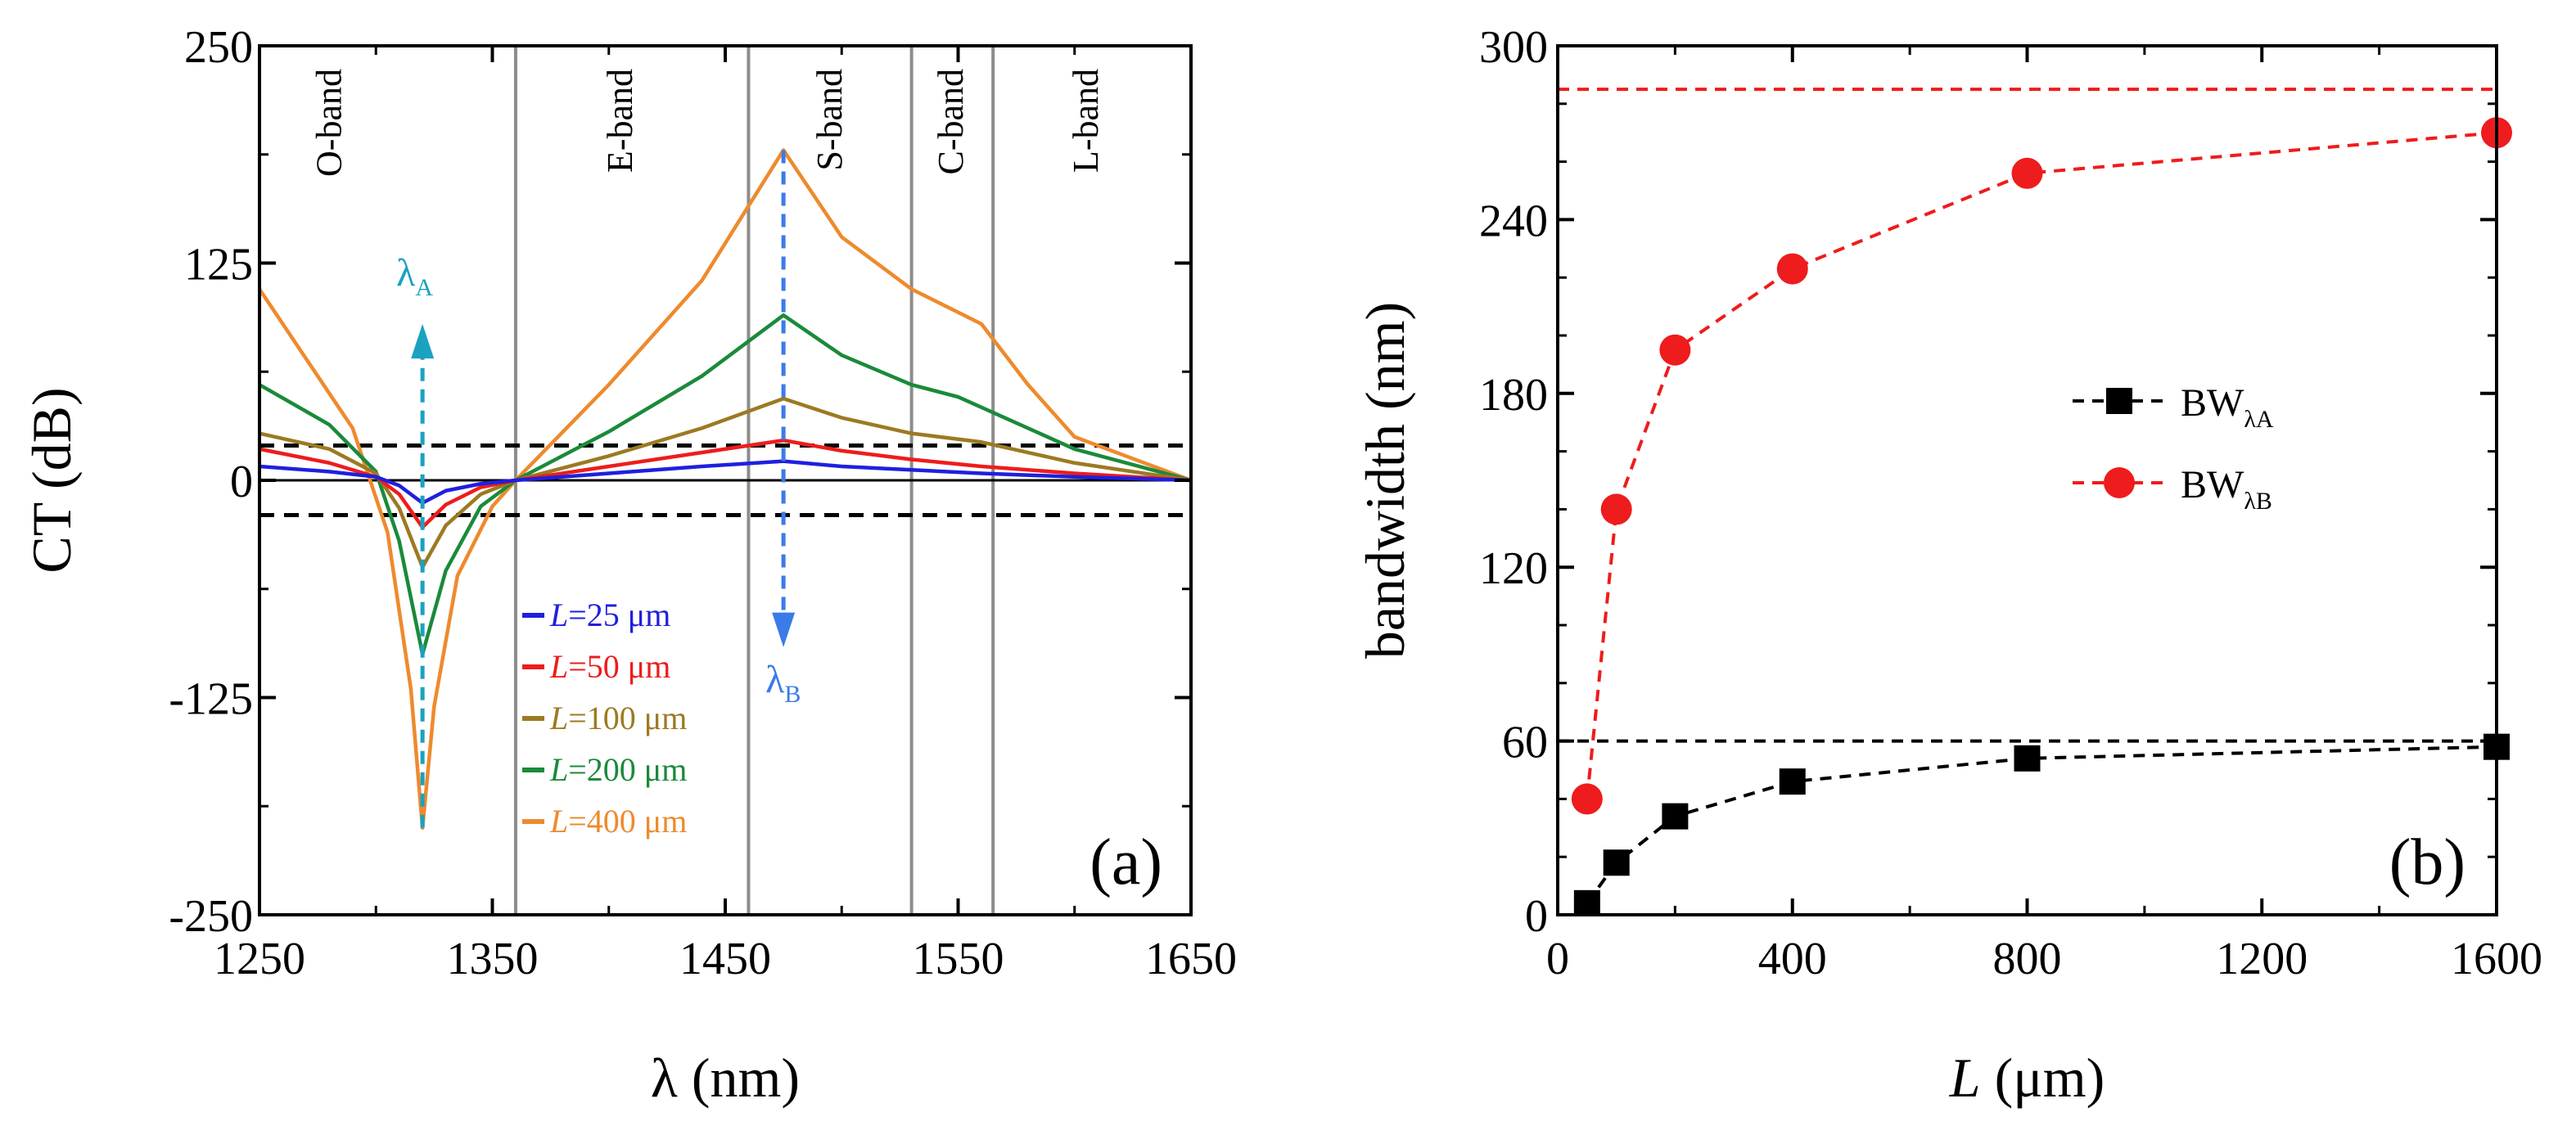 The width and height of the screenshot is (2576, 1130). I want to click on y-axis-label: bandwidth (nm), so click(1385, 480).